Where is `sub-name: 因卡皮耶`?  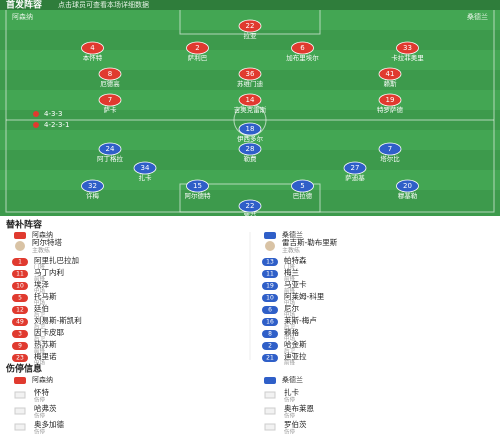
sub-name: 因卡皮耶 is located at coordinates (49, 332).